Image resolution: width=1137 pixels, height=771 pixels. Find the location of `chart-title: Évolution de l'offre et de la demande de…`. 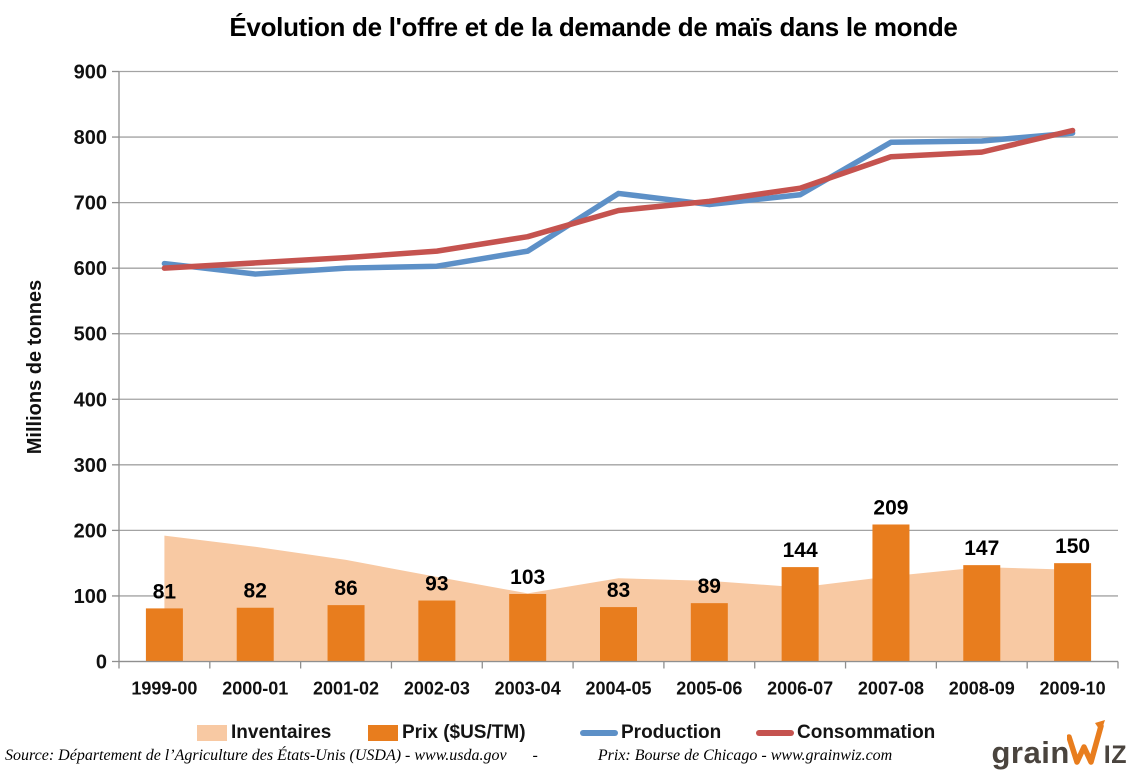

chart-title: Évolution de l'offre et de la demande de… is located at coordinates (593, 27).